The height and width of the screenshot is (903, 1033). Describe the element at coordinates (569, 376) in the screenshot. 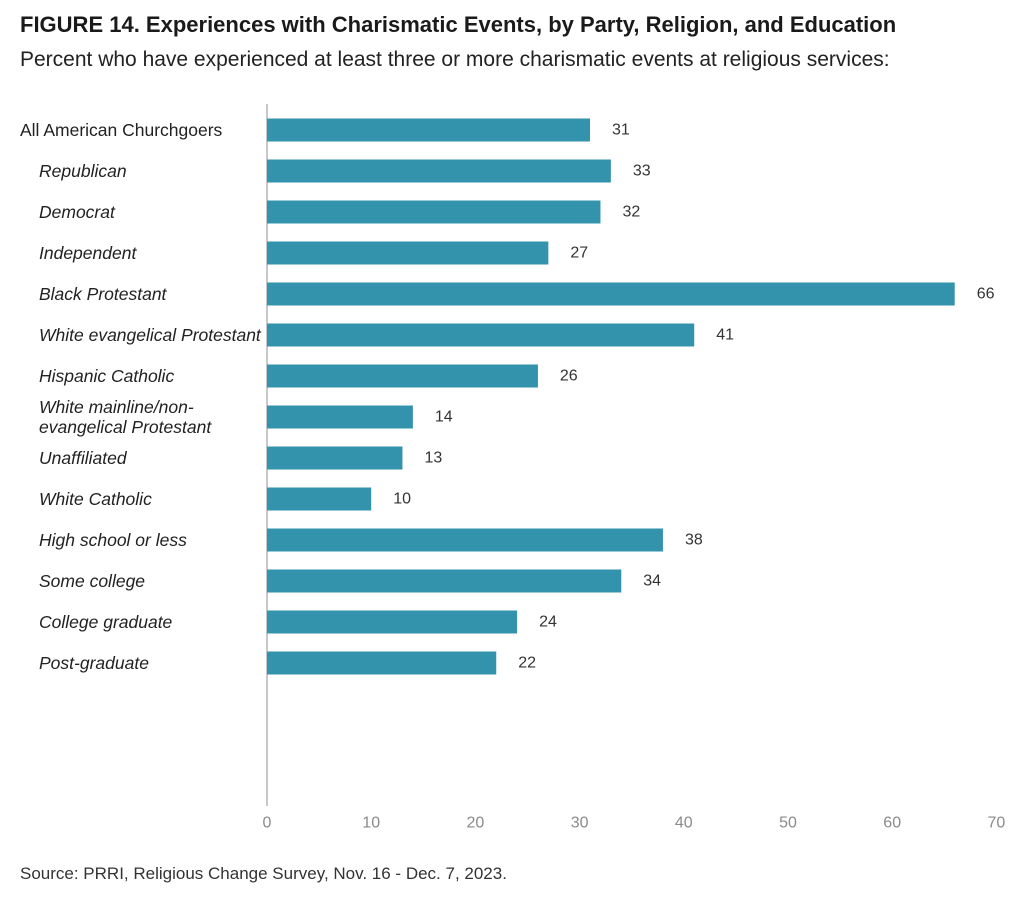

I see `data-label: 26` at that location.